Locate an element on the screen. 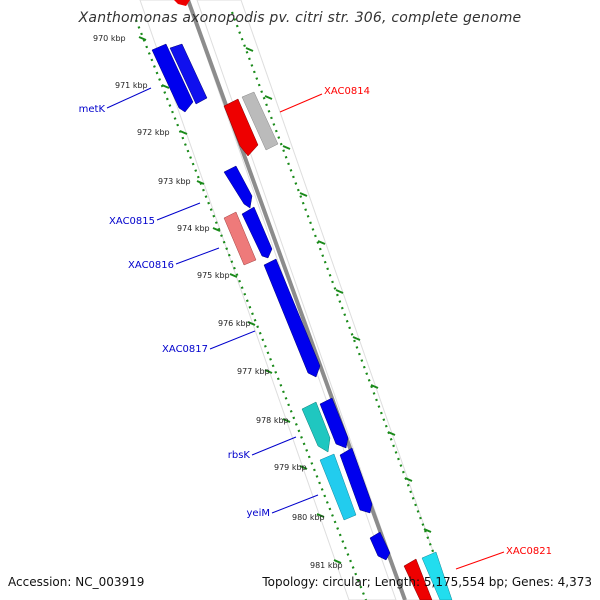 This screenshot has height=600, width=600. gene-label-yeim: yeiM is located at coordinates (258, 513).